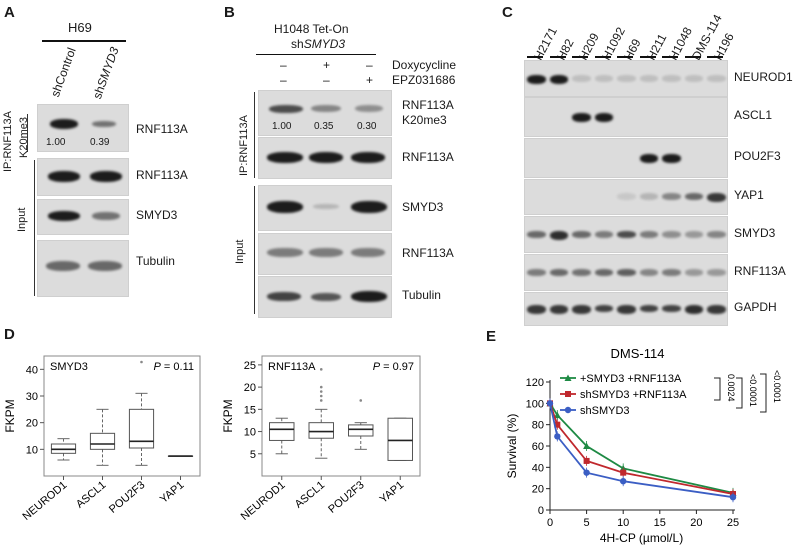 The image size is (793, 550). What do you see at coordinates (32, 397) in the screenshot?
I see `y-tick-label: 30` at bounding box center [32, 397].